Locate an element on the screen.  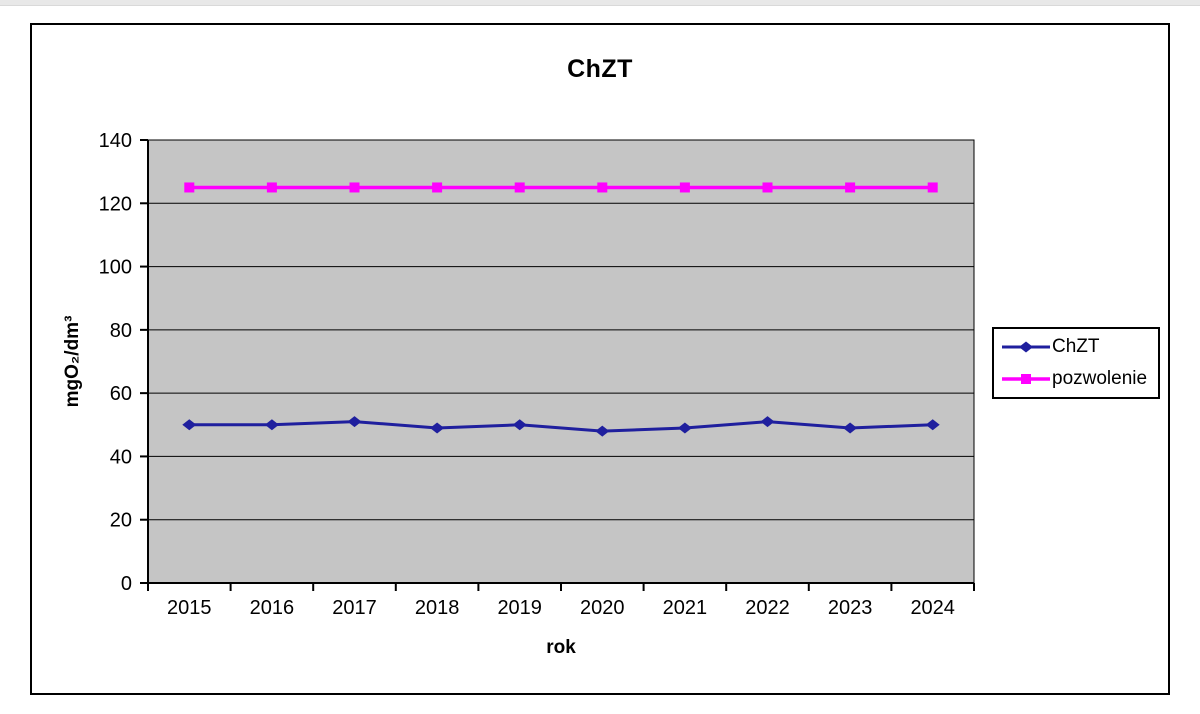
x-tick-label: 2021 is located at coordinates (685, 608).